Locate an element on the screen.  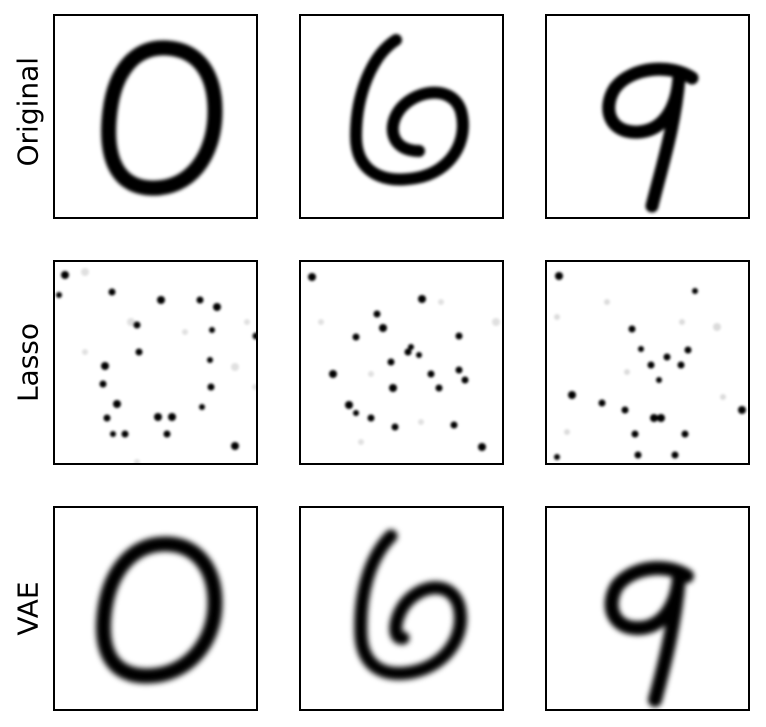
row-label-vae-text: VAE is located at coordinates (28, 608).